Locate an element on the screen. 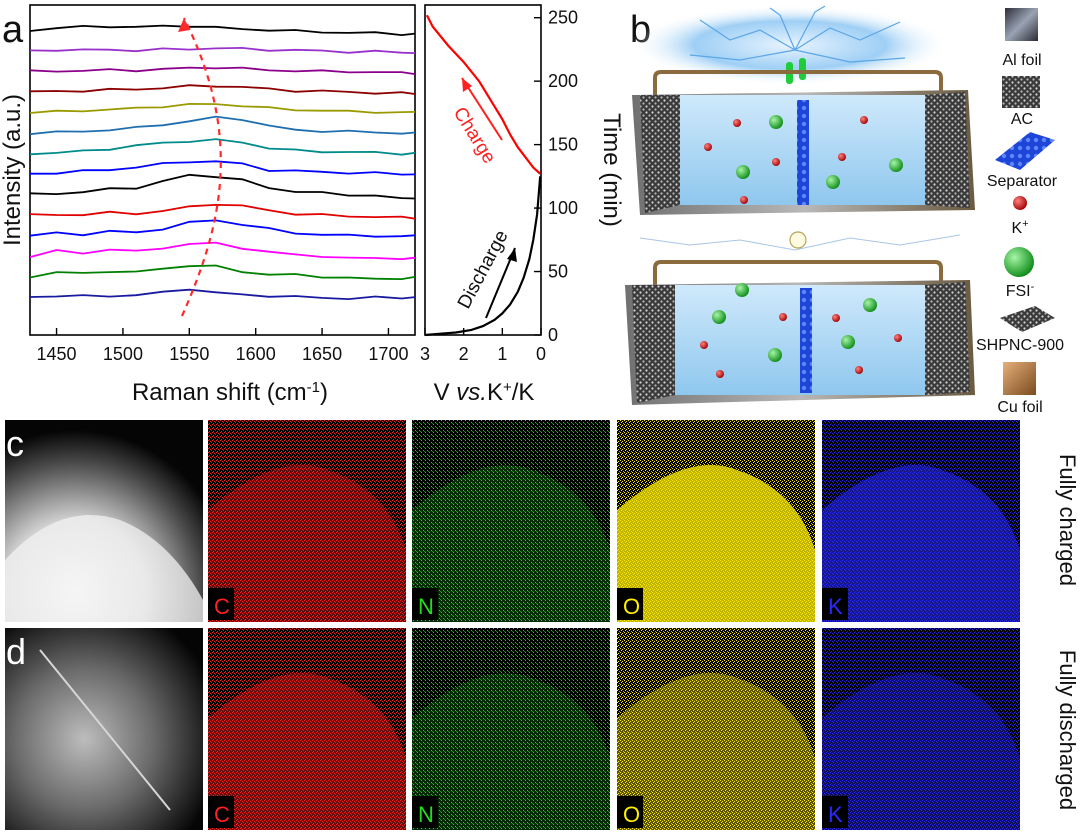  lightning-glow is located at coordinates (790, 45).